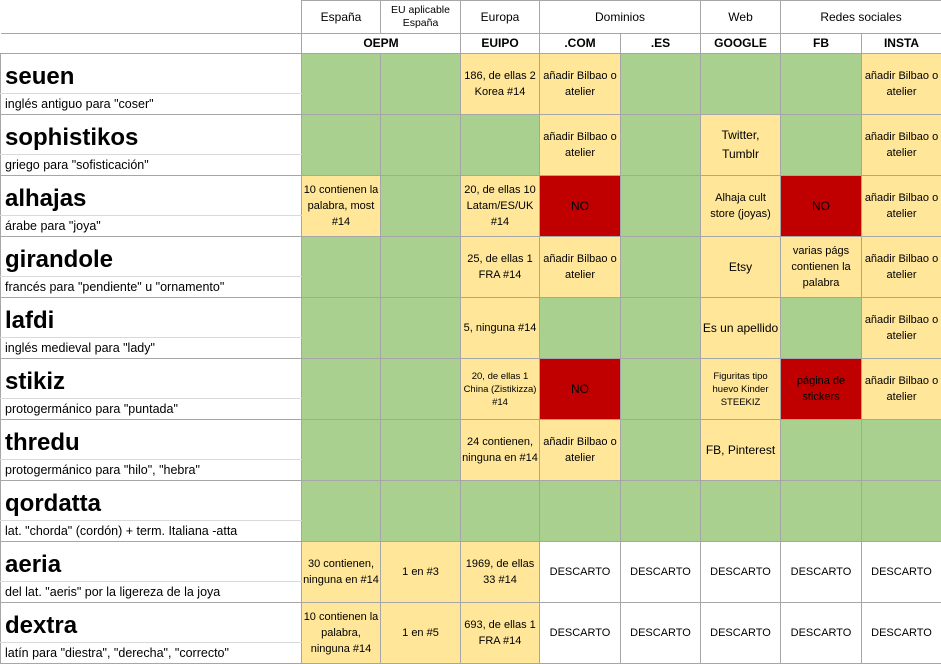 Image resolution: width=941 pixels, height=664 pixels. What do you see at coordinates (151, 623) in the screenshot?
I see `word-name: dextra` at bounding box center [151, 623].